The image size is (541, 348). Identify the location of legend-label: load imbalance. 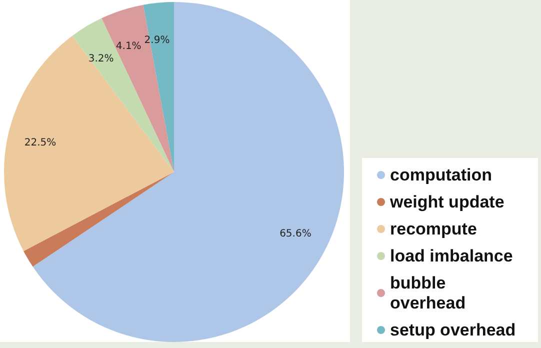
(451, 256).